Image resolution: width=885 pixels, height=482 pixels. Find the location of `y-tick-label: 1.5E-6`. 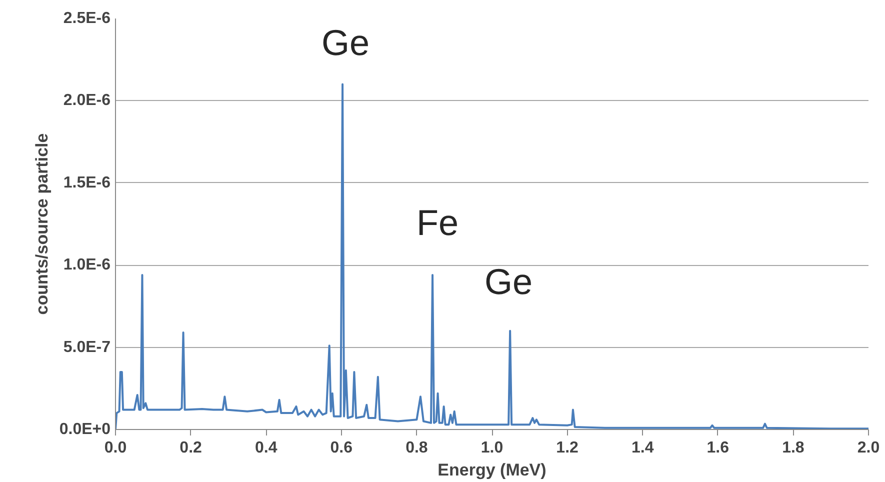

y-tick-label: 1.5E-6 is located at coordinates (87, 183).